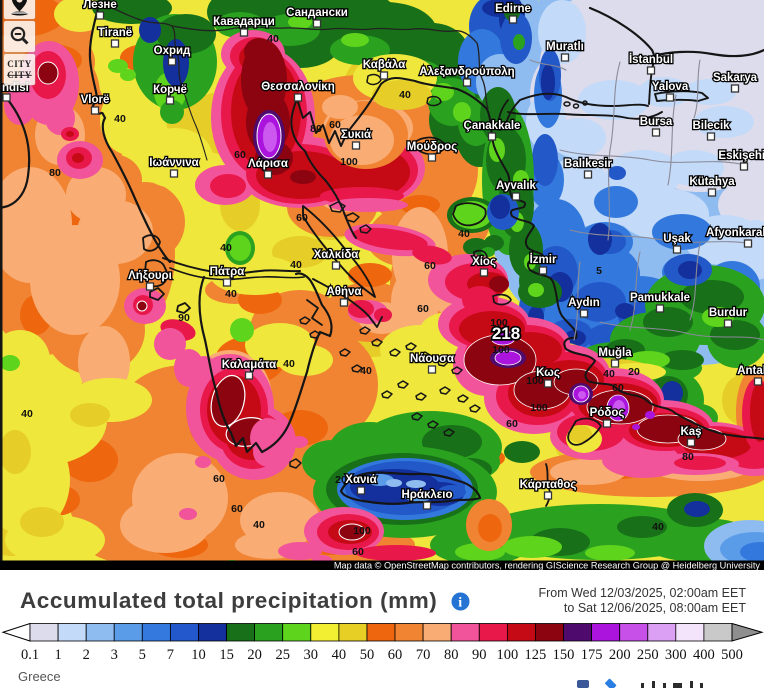 The width and height of the screenshot is (764, 688). What do you see at coordinates (588, 164) in the screenshot?
I see `svg-text: Balıkesir` at bounding box center [588, 164].